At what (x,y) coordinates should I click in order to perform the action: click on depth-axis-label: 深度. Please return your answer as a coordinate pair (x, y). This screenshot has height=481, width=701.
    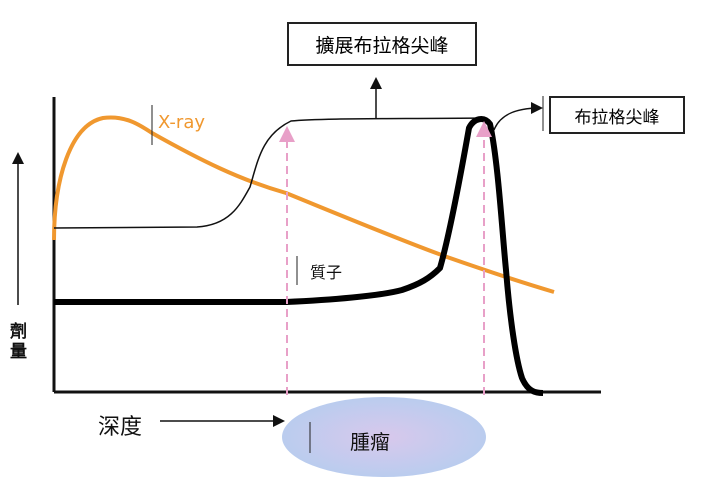
    Looking at the image, I should click on (120, 427).